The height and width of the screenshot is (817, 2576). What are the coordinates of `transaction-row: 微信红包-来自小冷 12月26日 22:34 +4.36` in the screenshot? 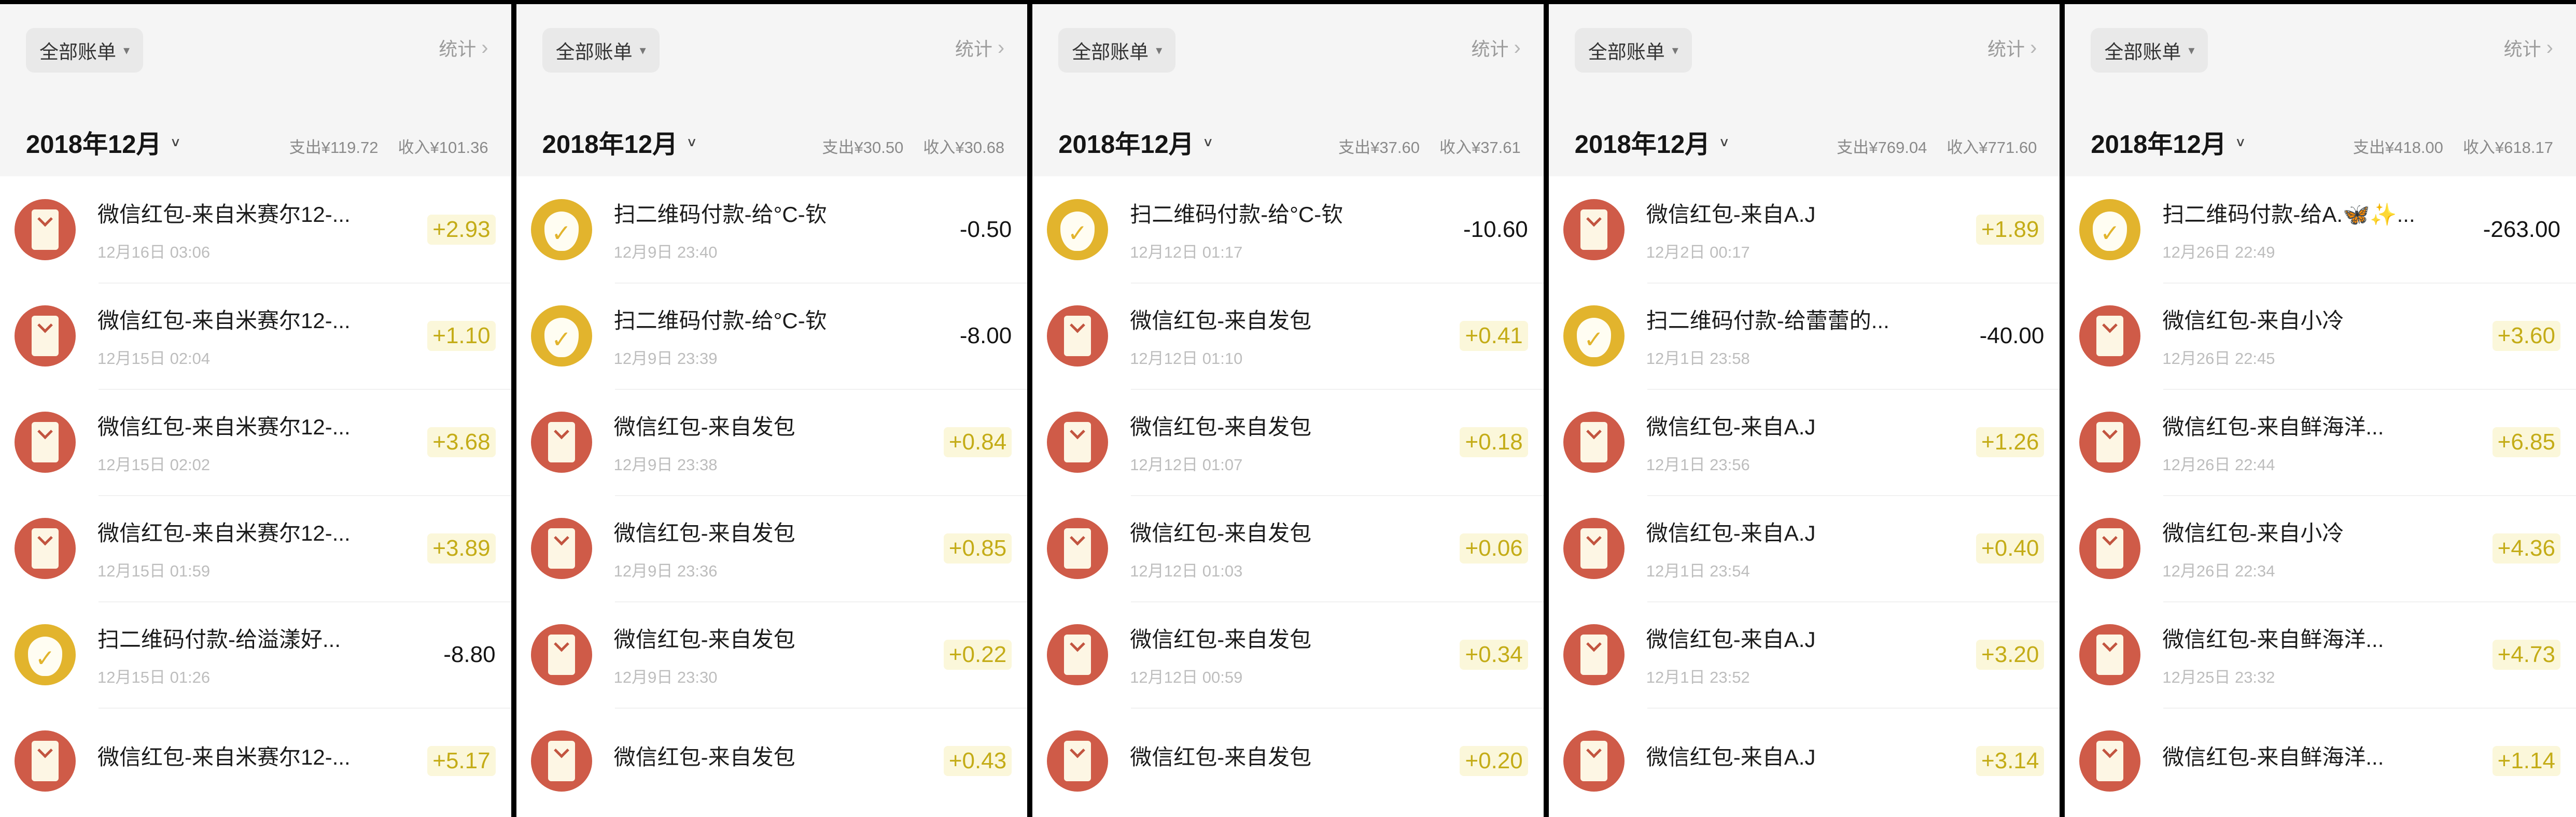 It's located at (2320, 548).